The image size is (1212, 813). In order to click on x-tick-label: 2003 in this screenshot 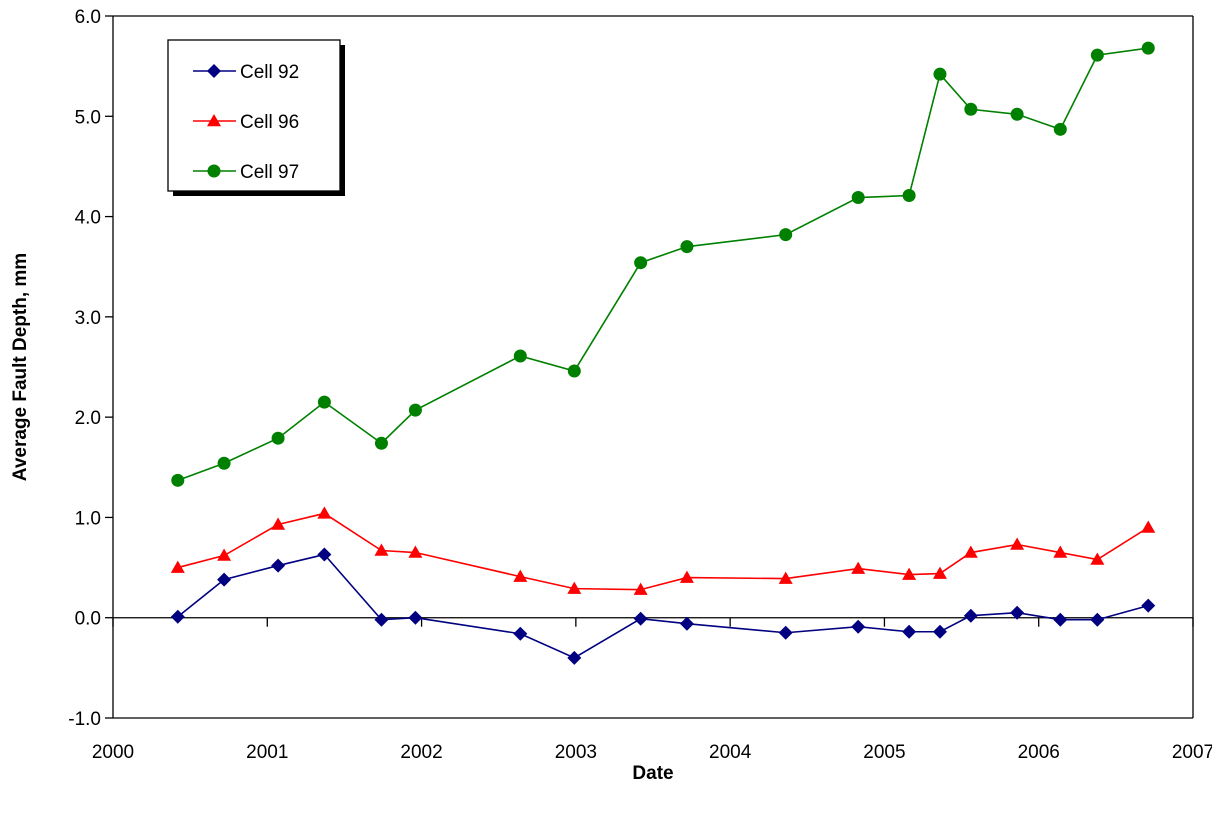, I will do `click(576, 752)`.